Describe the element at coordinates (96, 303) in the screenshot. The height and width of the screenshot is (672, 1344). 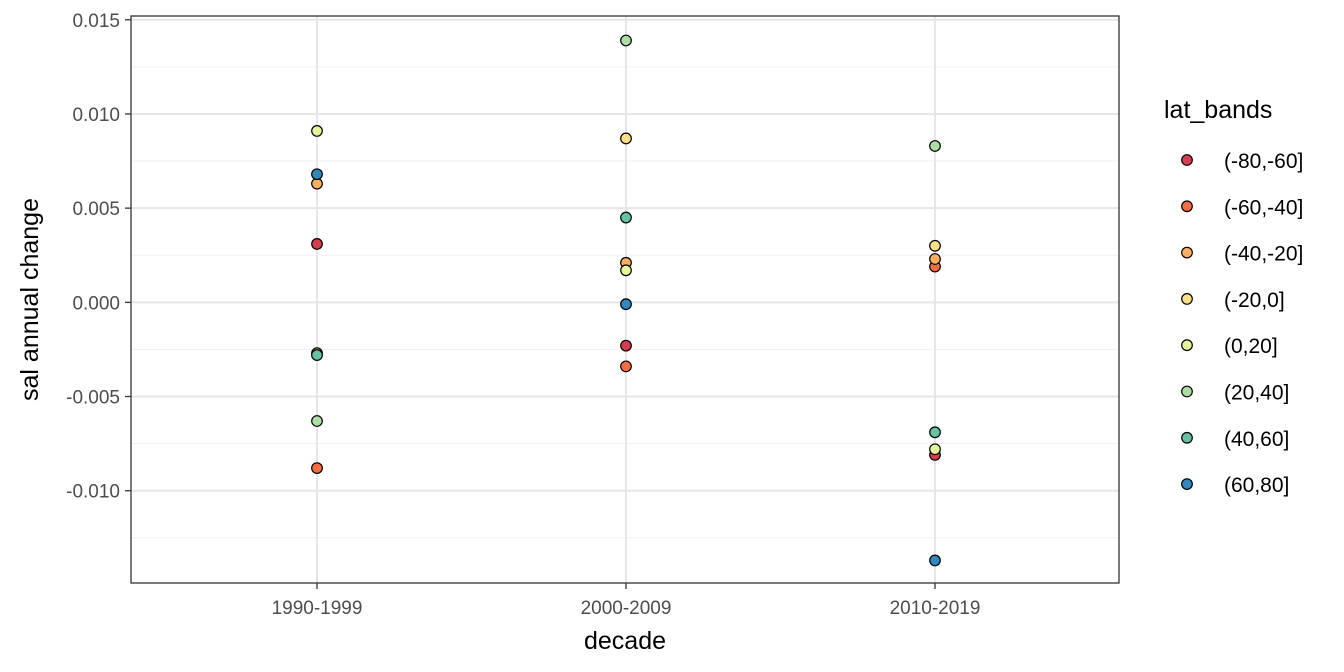
I see `y-tick-label: 0.000` at that location.